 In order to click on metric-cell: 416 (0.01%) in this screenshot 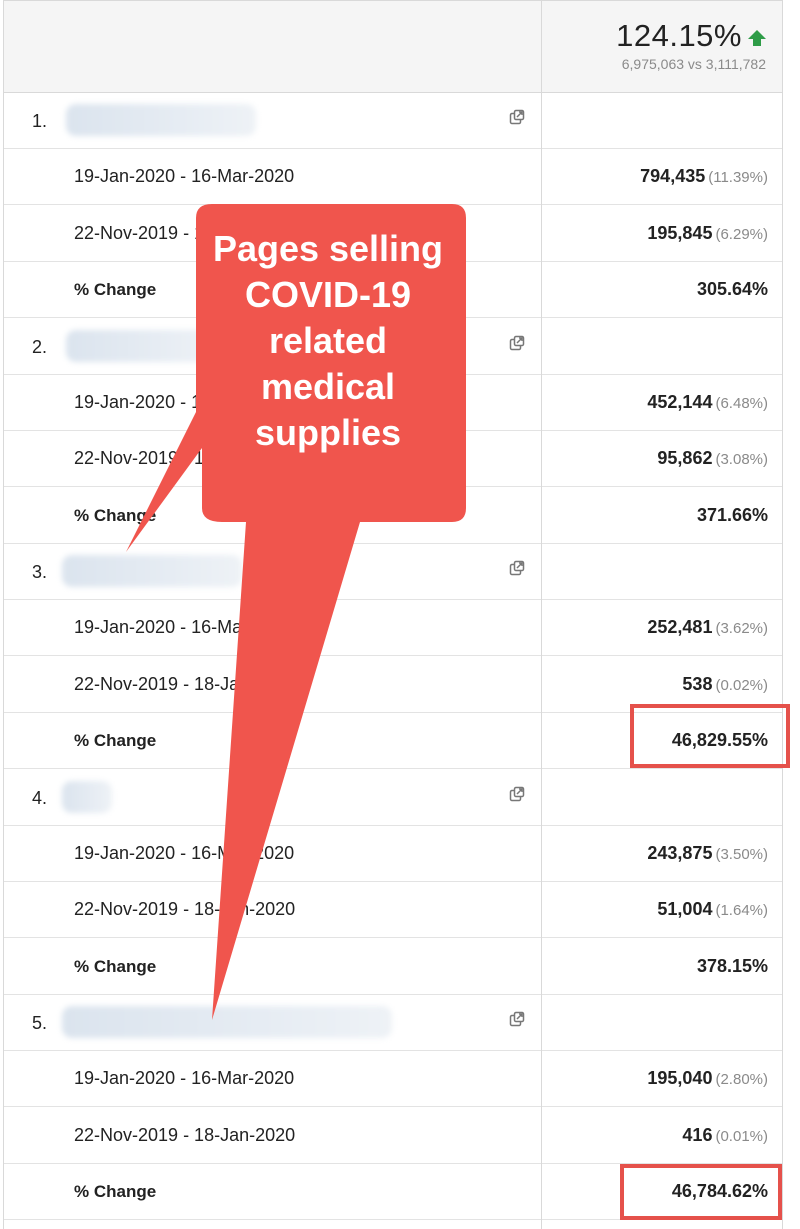, I will do `click(725, 1135)`.